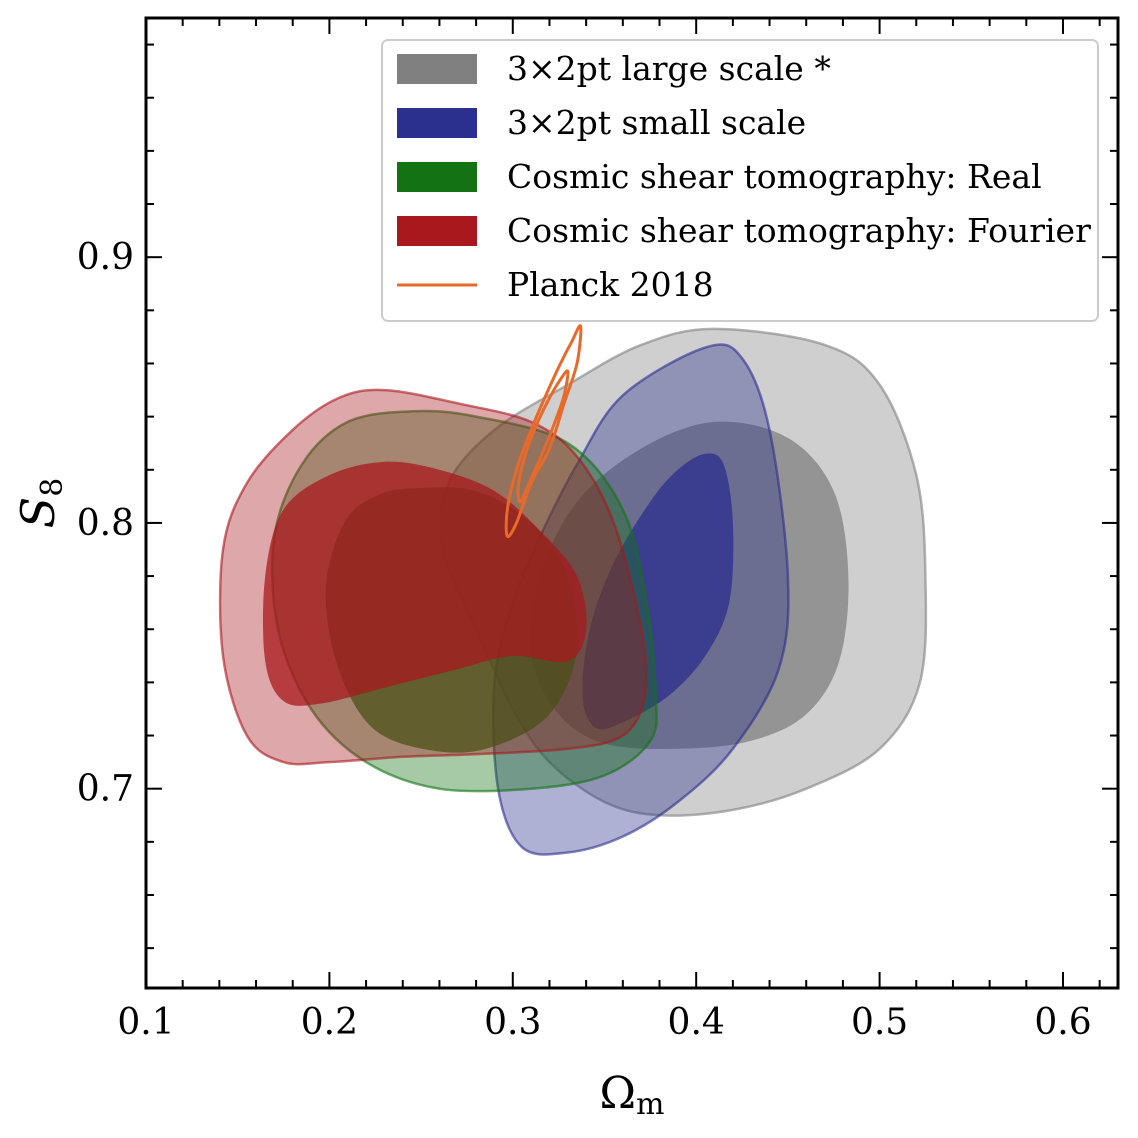  Describe the element at coordinates (105, 523) in the screenshot. I see `y-tick-label: 0.8` at that location.